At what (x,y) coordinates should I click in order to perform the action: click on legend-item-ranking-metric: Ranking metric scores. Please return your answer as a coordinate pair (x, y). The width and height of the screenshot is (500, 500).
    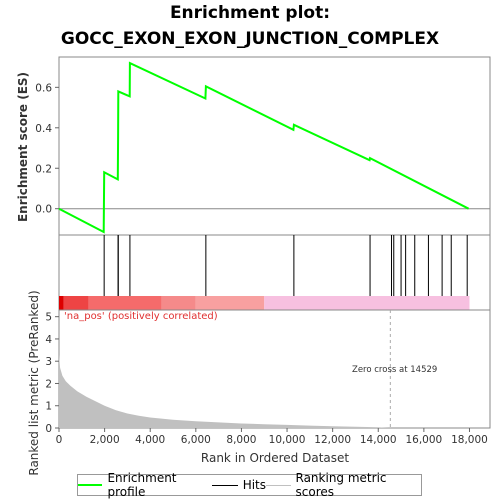
    Looking at the image, I should click on (343, 485).